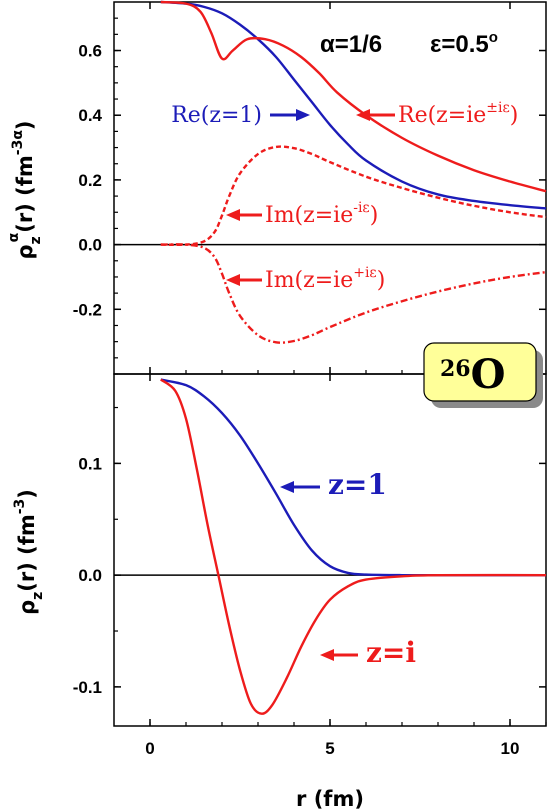  I want to click on bottom-y-axis-label: ρz(r) (fm-3), so click(29, 552).